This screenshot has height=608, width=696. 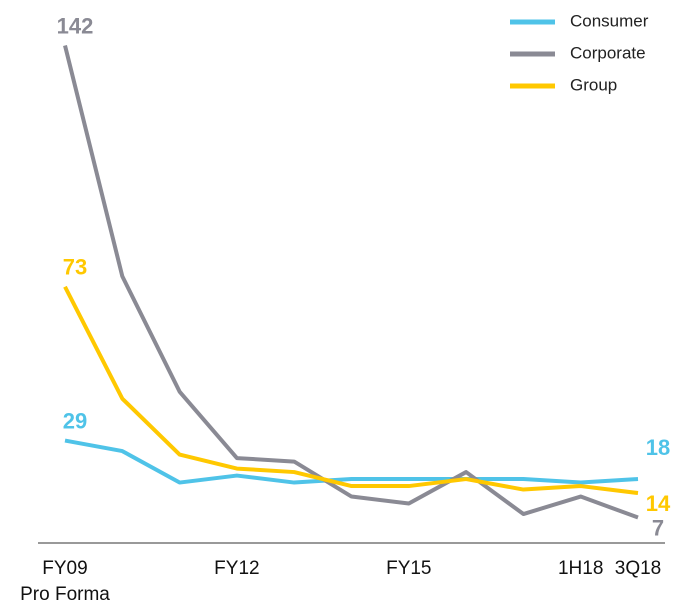 What do you see at coordinates (351, 461) in the screenshot?
I see `line` at bounding box center [351, 461].